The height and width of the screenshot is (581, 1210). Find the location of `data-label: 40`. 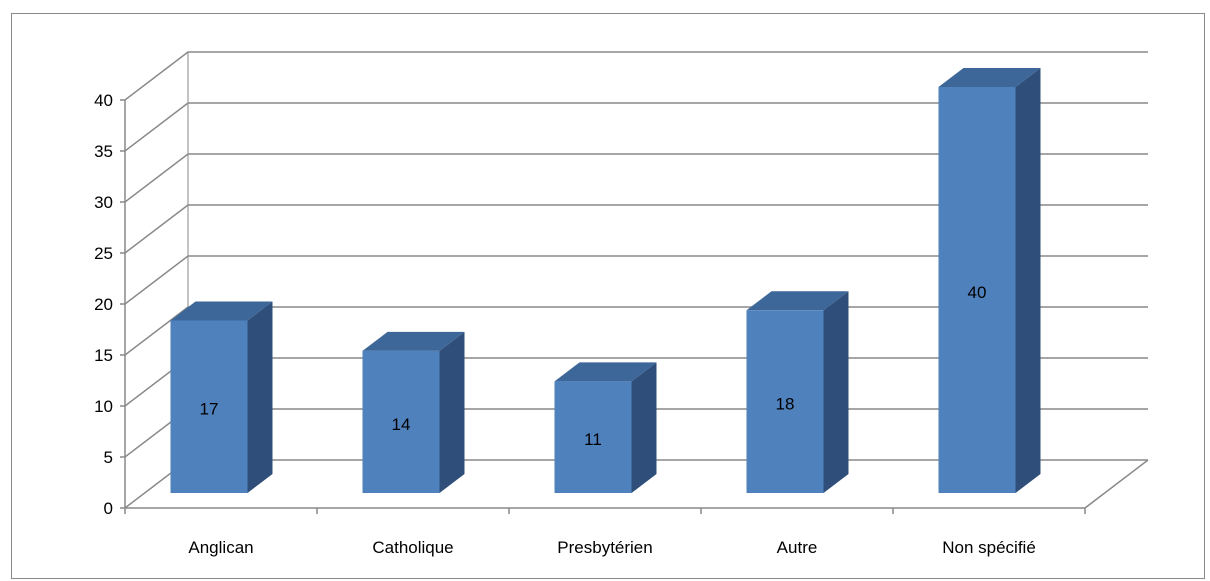

data-label: 40 is located at coordinates (977, 292).